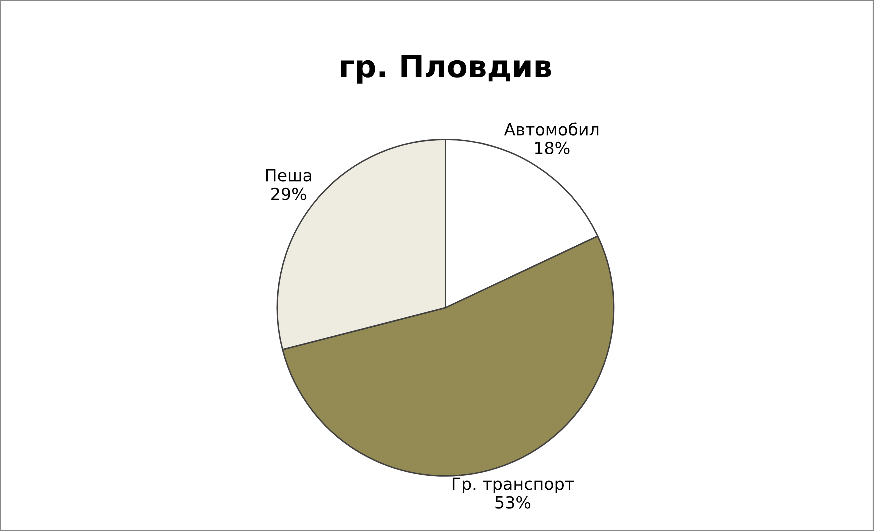  What do you see at coordinates (551, 129) in the screenshot?
I see `slice-label: Автомобил` at bounding box center [551, 129].